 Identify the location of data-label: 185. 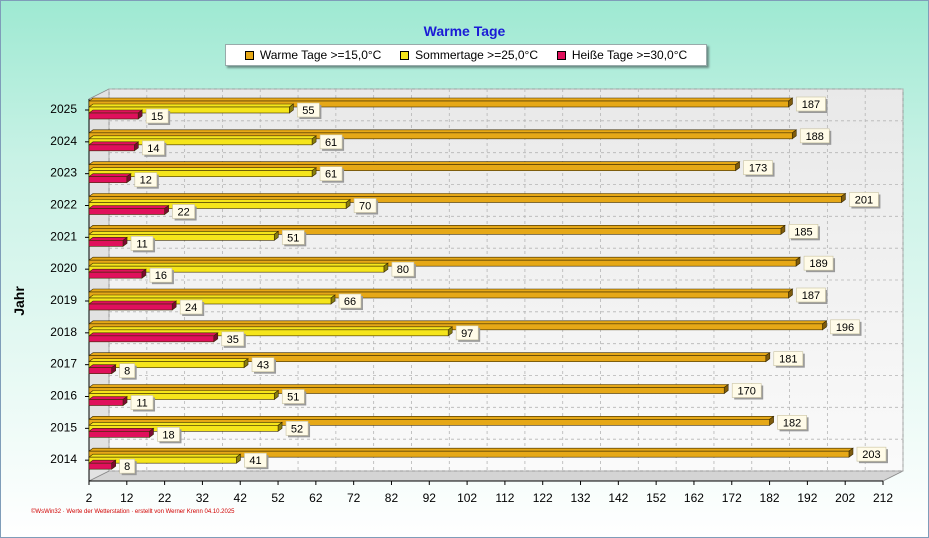
(803, 232).